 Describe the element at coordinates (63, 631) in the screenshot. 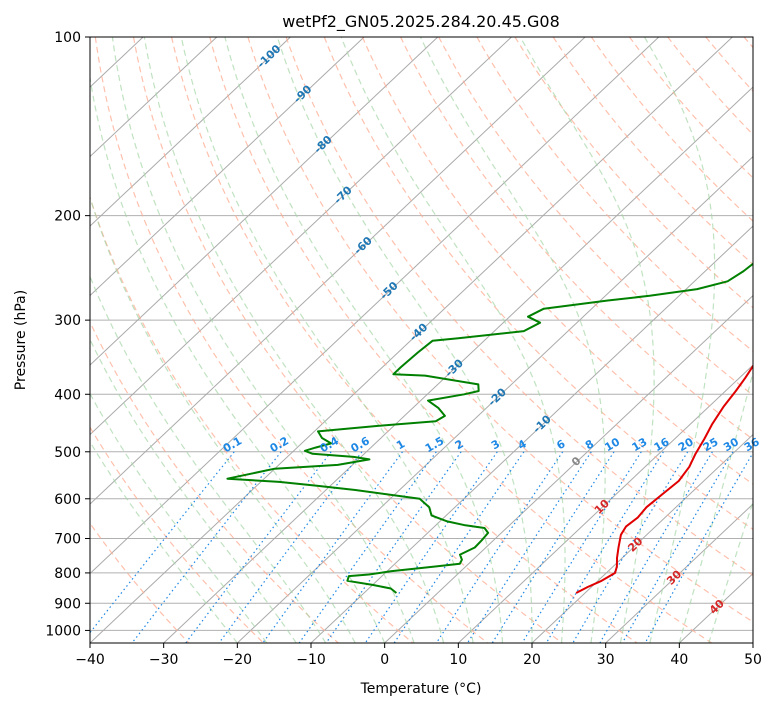

I see `y-tick-label: 1000` at that location.